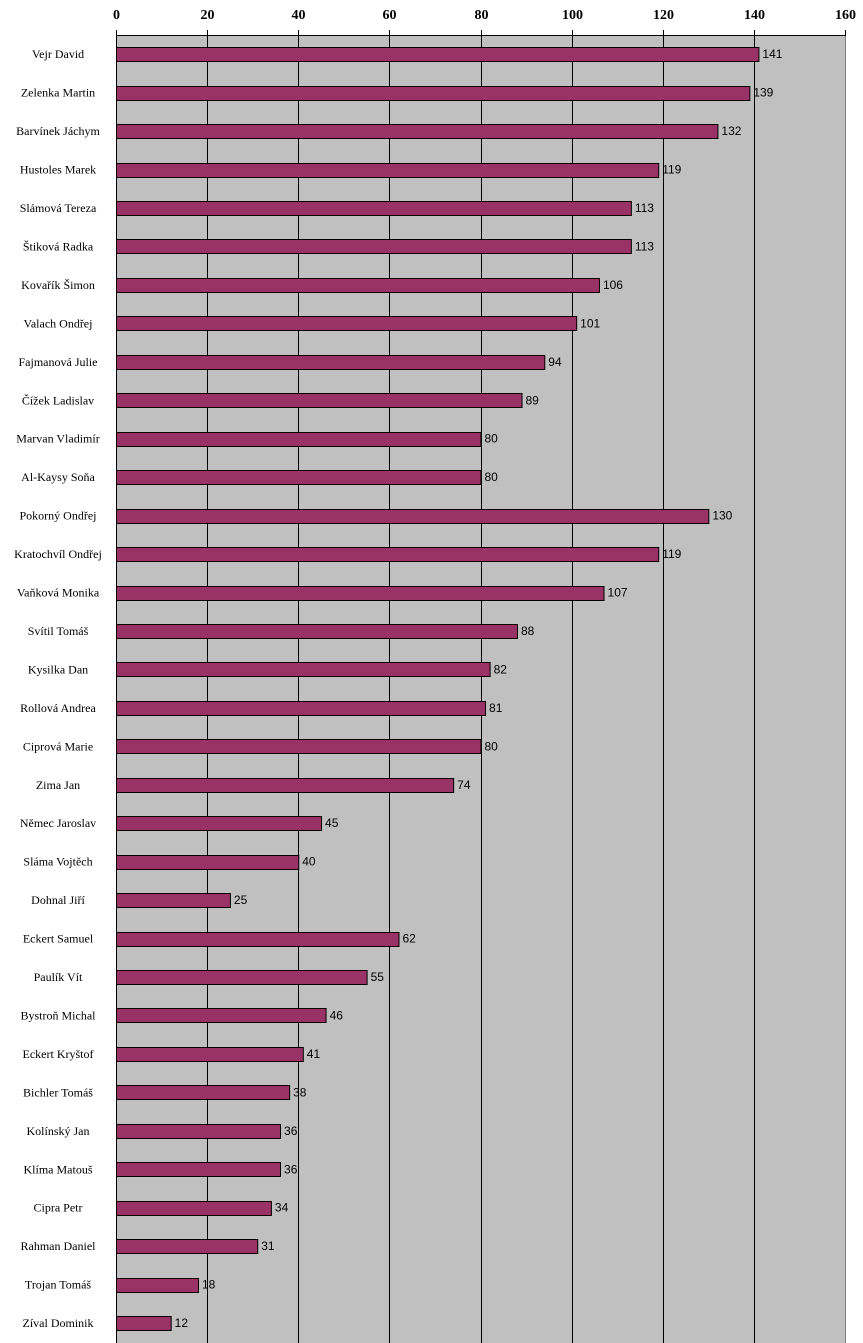 The width and height of the screenshot is (863, 1343). I want to click on data-label: 107, so click(618, 593).